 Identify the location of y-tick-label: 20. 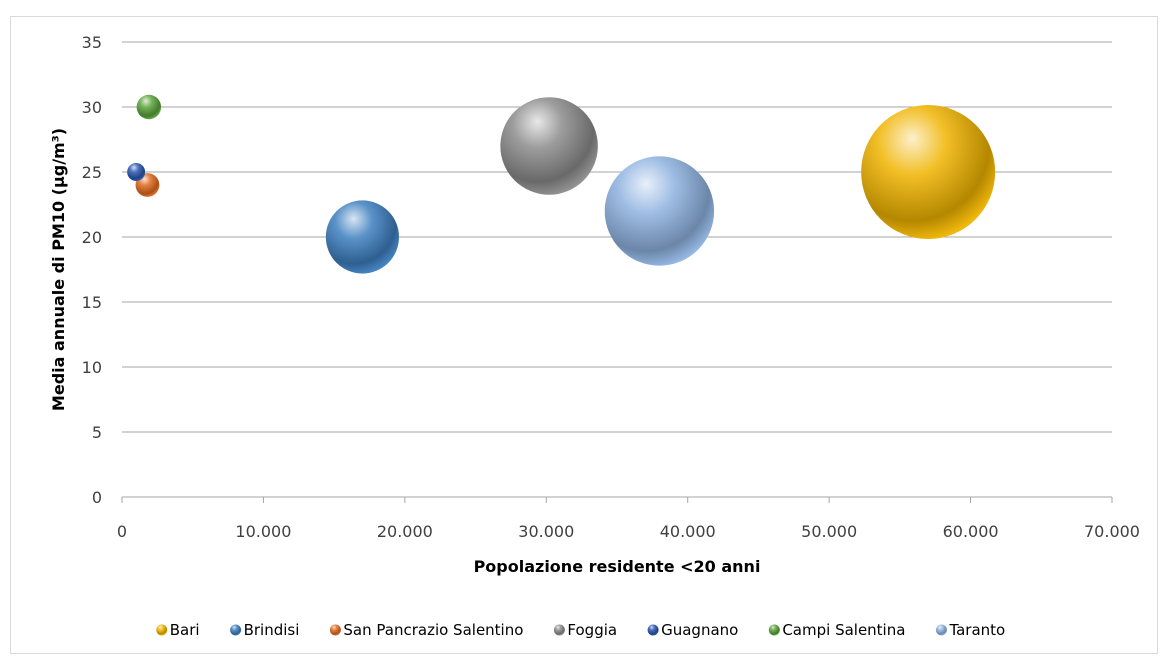
(92, 237).